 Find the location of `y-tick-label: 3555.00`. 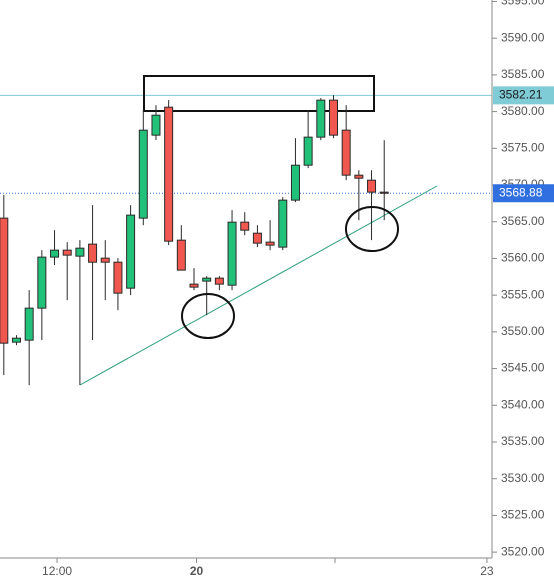

y-tick-label: 3555.00 is located at coordinates (523, 294).